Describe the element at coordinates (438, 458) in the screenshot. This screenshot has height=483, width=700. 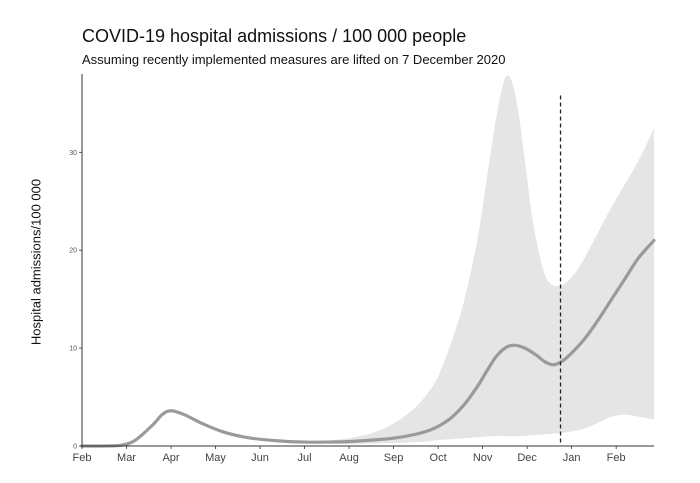
I see `x-tick-label: Oct` at that location.